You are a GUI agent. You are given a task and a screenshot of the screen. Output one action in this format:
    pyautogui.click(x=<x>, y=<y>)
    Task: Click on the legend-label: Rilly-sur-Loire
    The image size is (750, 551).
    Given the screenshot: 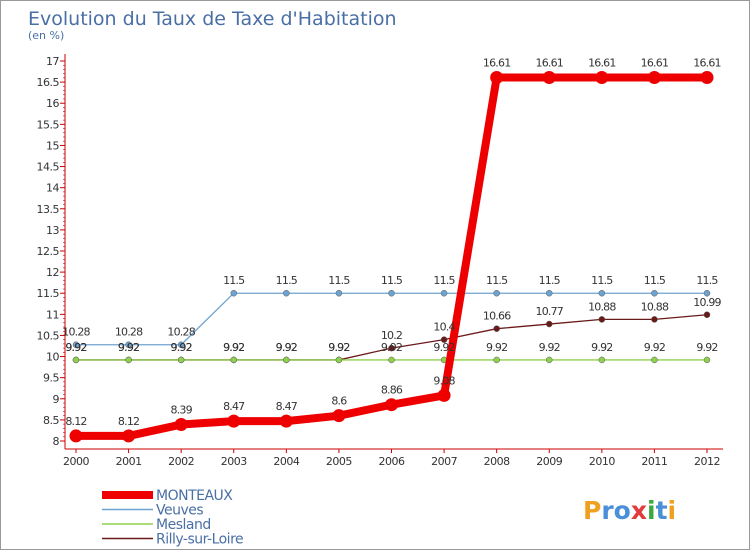 What is the action you would take?
    pyautogui.click(x=199, y=540)
    